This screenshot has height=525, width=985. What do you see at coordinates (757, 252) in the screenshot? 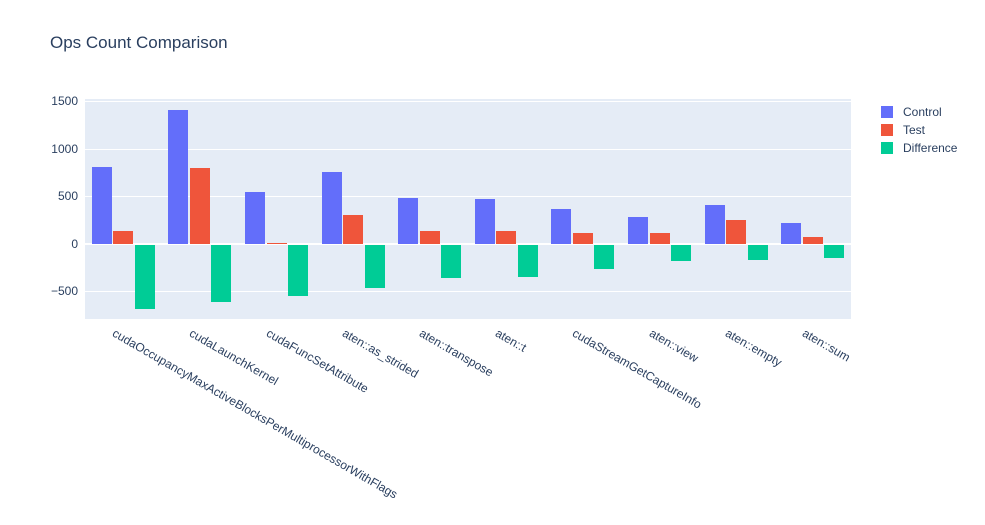
I see `bar-difference-aten-empty` at bounding box center [757, 252].